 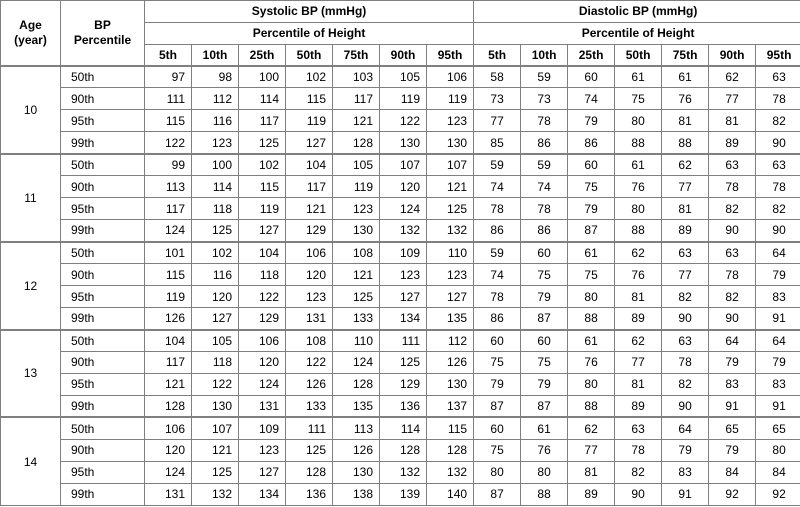 What do you see at coordinates (309, 164) in the screenshot?
I see `systolic-value-cell: 104` at bounding box center [309, 164].